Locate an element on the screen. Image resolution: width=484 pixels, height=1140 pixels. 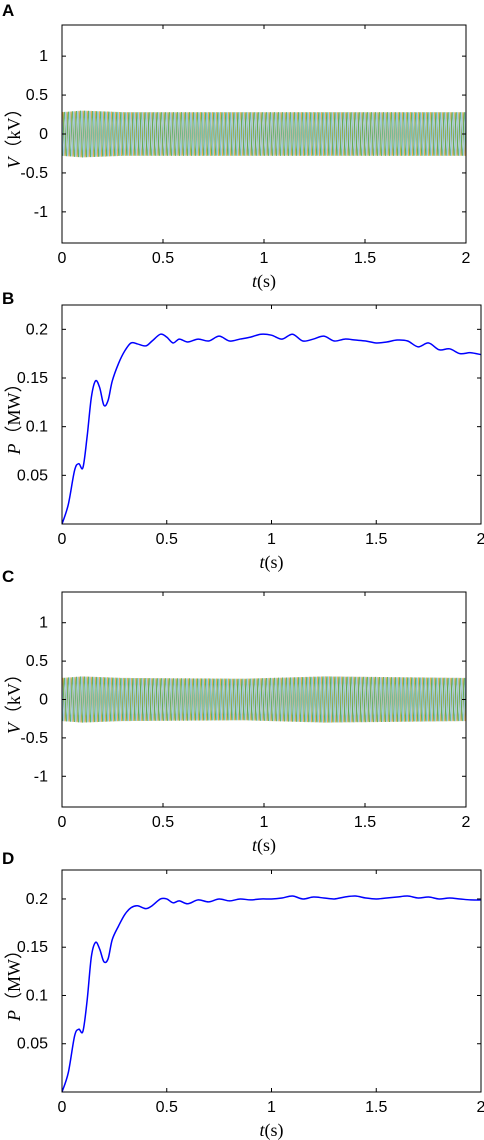
panel-letter: C is located at coordinates (8, 576).